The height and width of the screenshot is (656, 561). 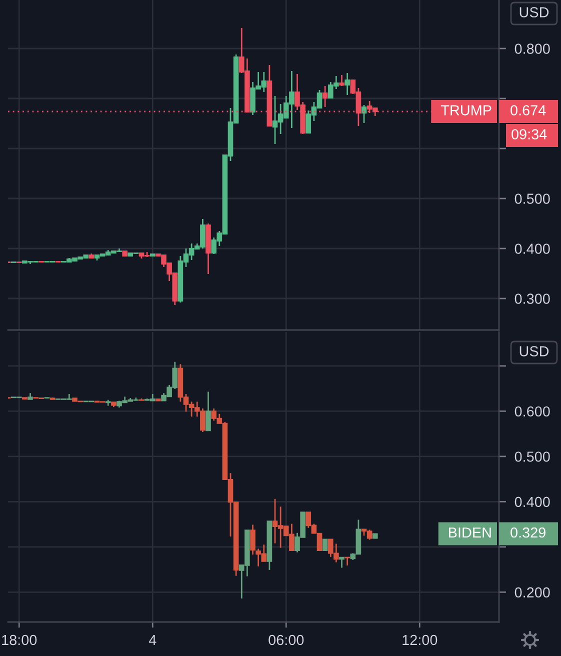 What do you see at coordinates (152, 640) in the screenshot?
I see `x-tick-label: 4` at bounding box center [152, 640].